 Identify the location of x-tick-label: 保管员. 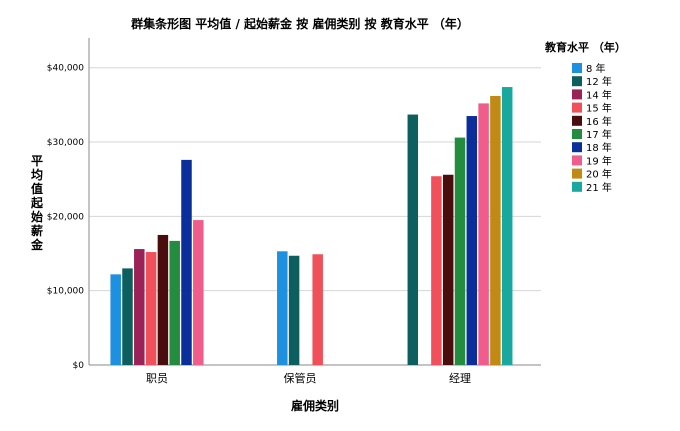
(300, 378).